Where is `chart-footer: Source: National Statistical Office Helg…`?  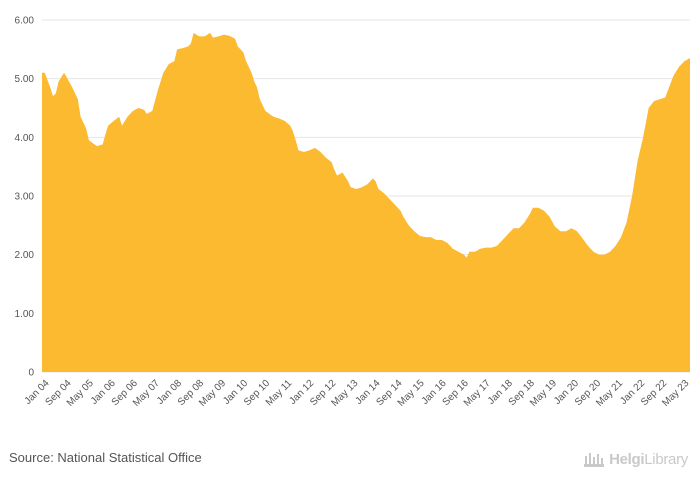 chart-footer: Source: National Statistical Office Helg… is located at coordinates (350, 461).